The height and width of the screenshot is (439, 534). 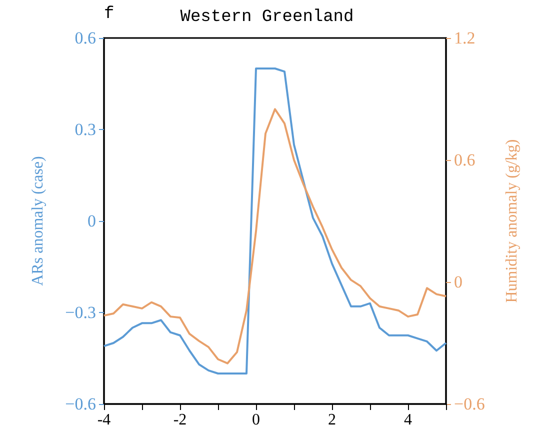 What do you see at coordinates (80, 312) in the screenshot?
I see `y-tick-label: −0.3` at bounding box center [80, 312].